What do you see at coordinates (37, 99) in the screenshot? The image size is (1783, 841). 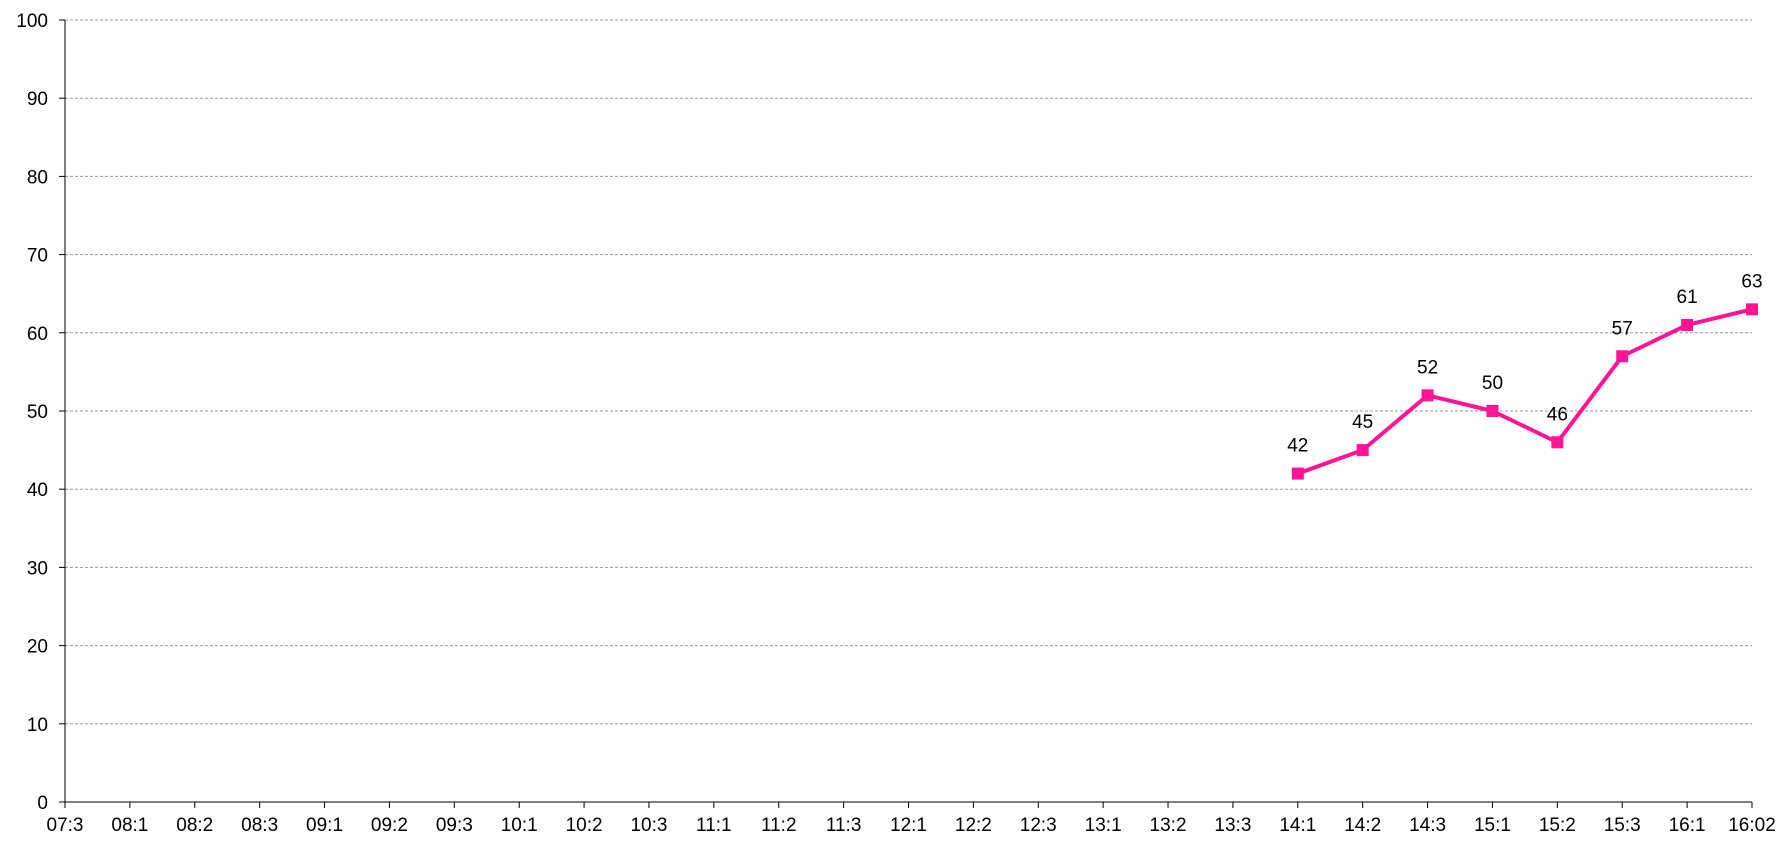 I see `y-tick-label: 90` at bounding box center [37, 99].